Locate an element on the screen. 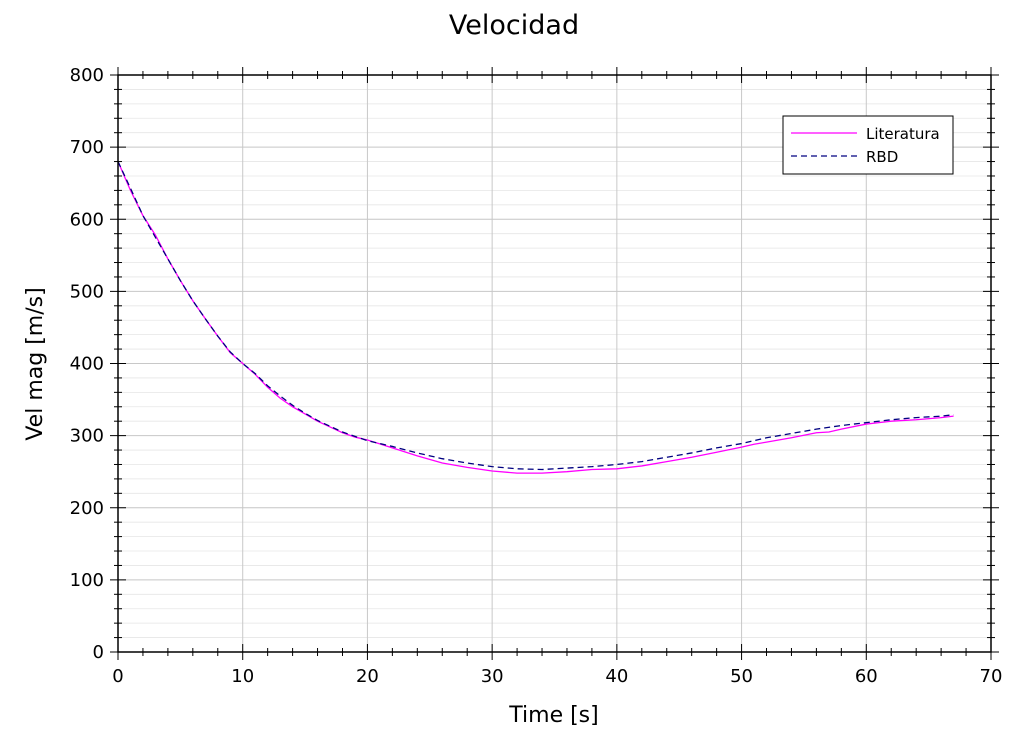 The width and height of the screenshot is (1028, 746). y-axis-title: Vel mag [m/s] is located at coordinates (35, 363).